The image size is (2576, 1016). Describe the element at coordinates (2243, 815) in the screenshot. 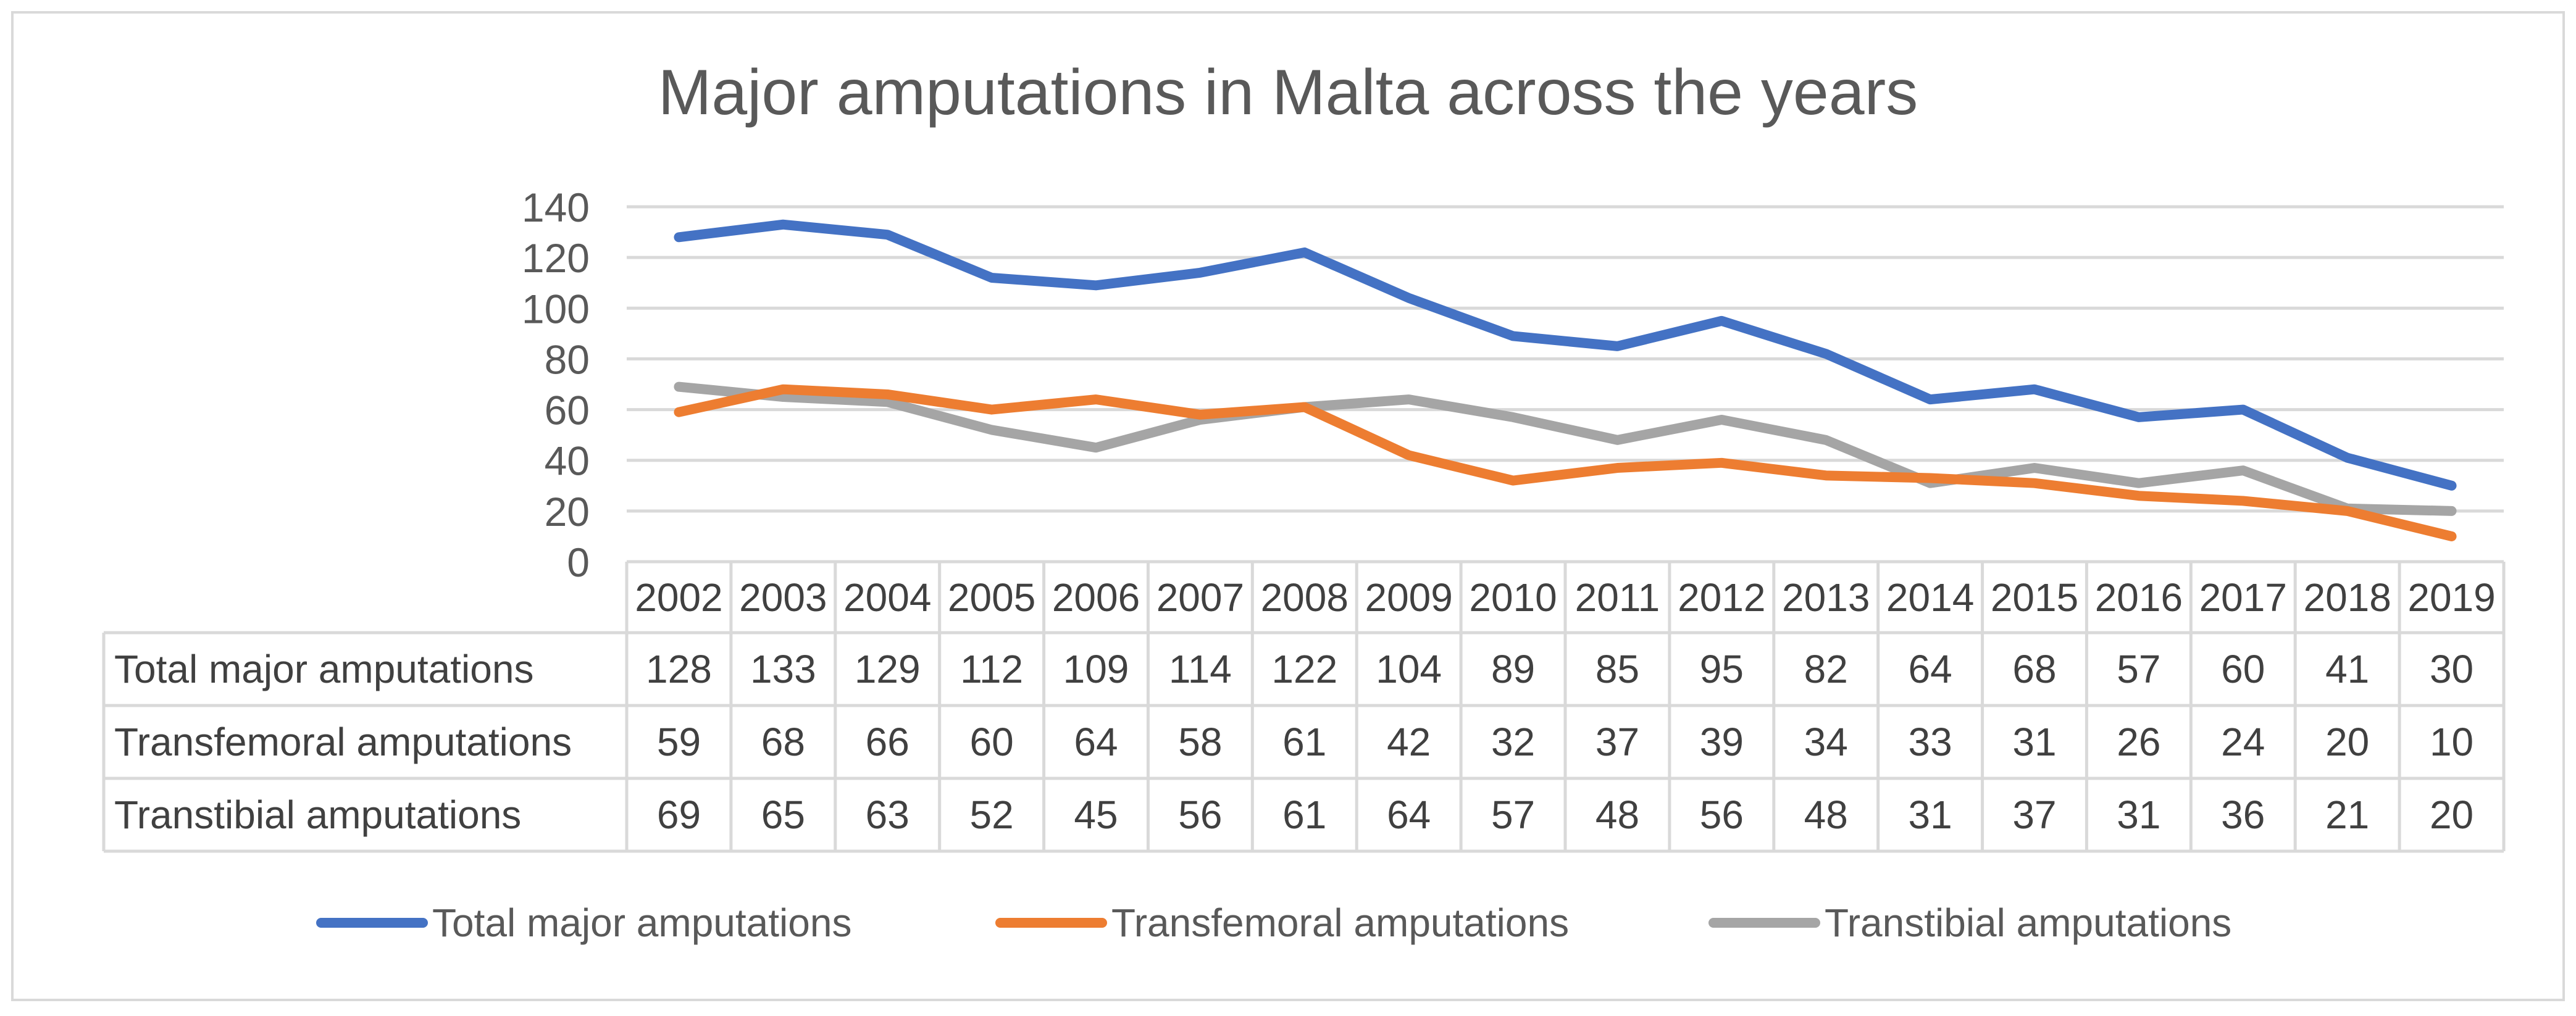

I see `table-cell-value: 36` at that location.